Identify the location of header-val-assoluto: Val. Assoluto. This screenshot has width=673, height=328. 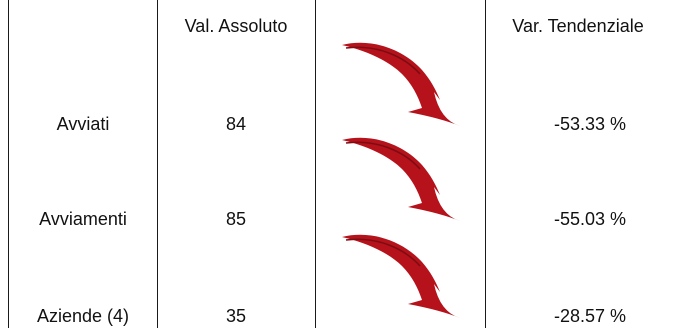
(236, 26).